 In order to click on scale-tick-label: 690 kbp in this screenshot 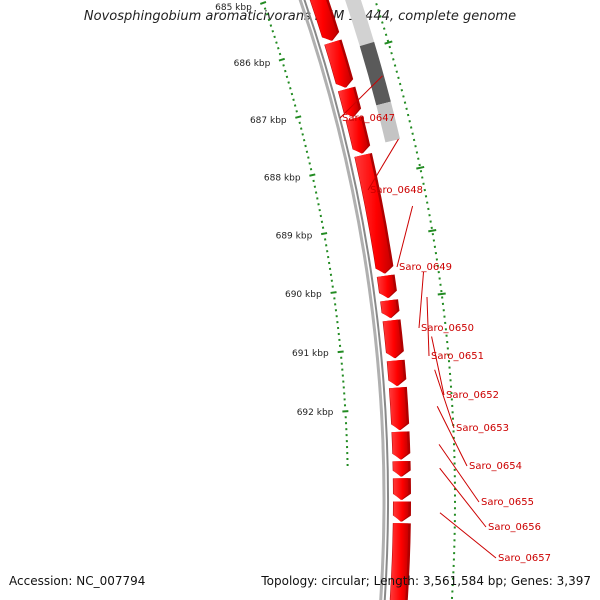, I will do `click(303, 295)`.